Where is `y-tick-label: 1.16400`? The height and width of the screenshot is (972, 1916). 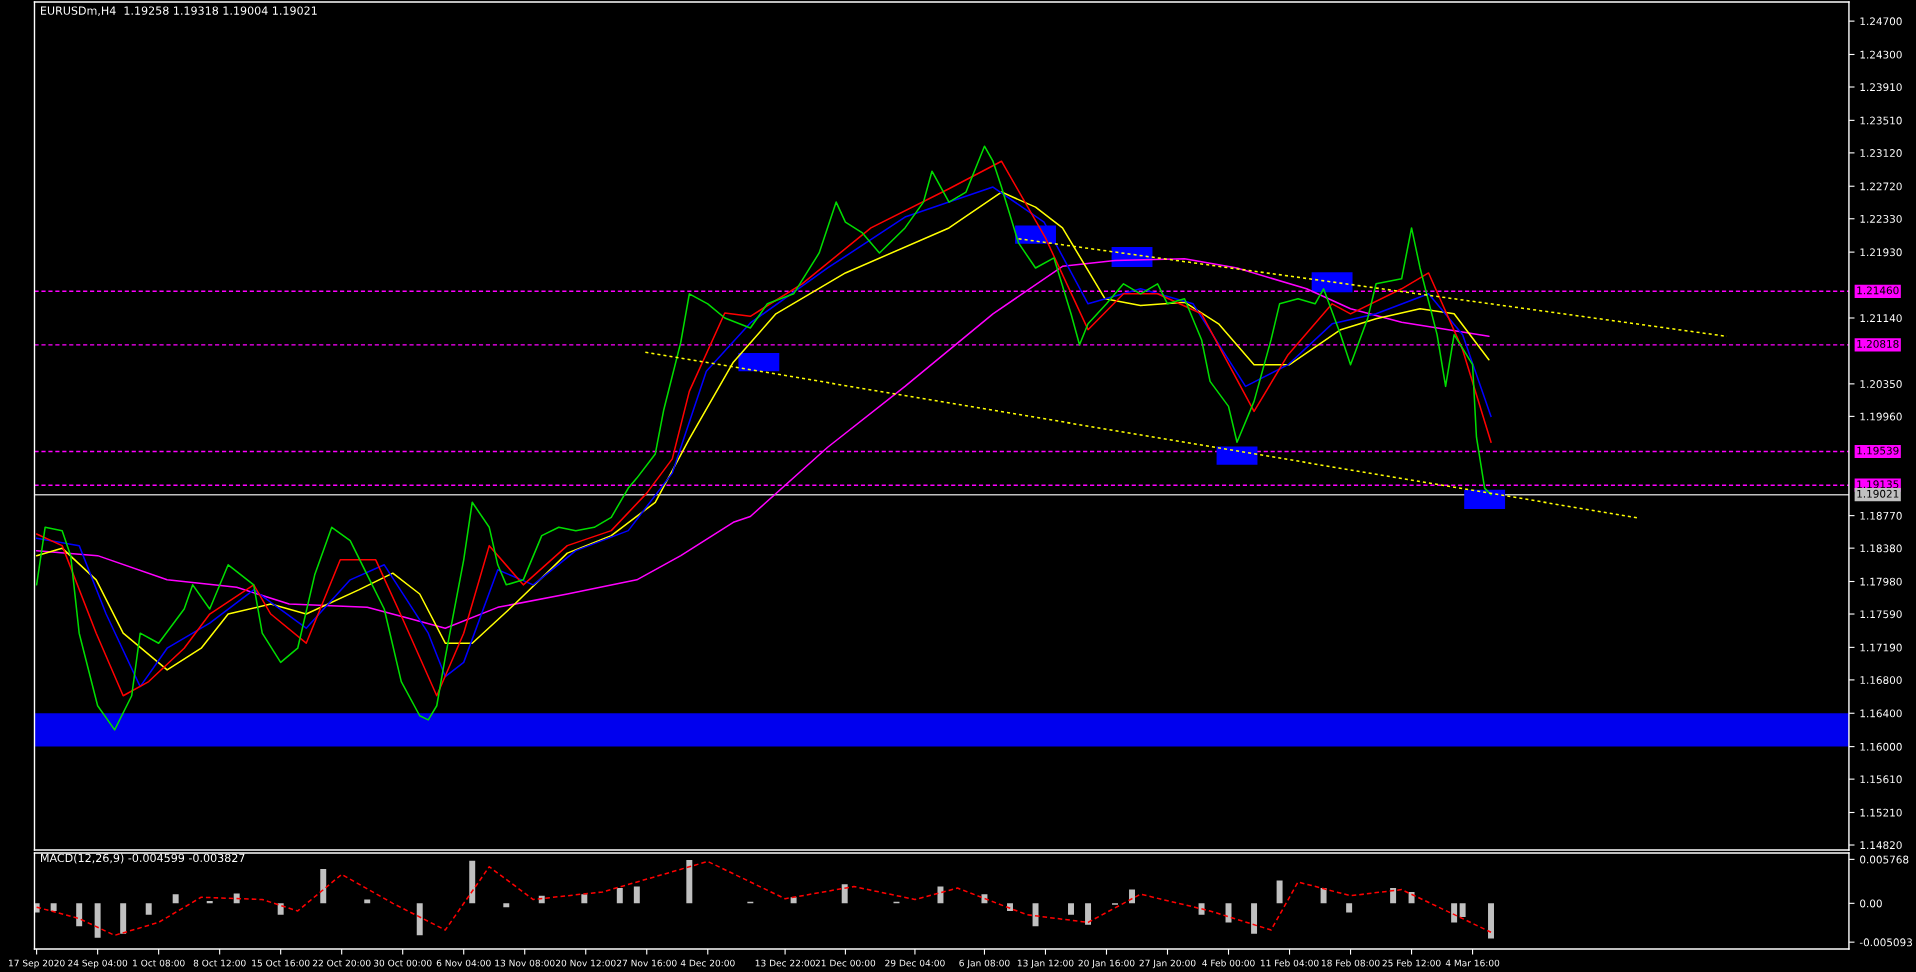
y-tick-label: 1.16400 is located at coordinates (1881, 713).